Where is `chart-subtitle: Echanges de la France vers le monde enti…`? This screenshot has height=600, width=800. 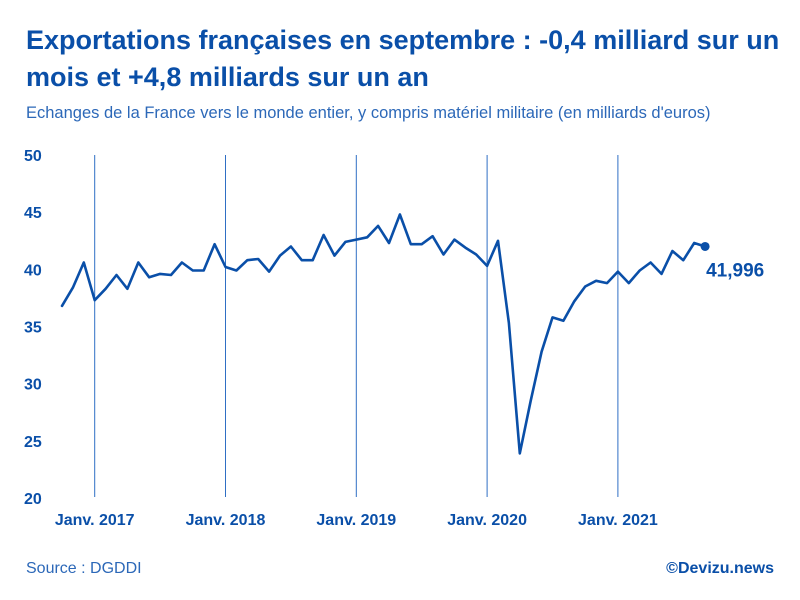
chart-subtitle: Echanges de la France vers le monde enti… is located at coordinates (368, 113).